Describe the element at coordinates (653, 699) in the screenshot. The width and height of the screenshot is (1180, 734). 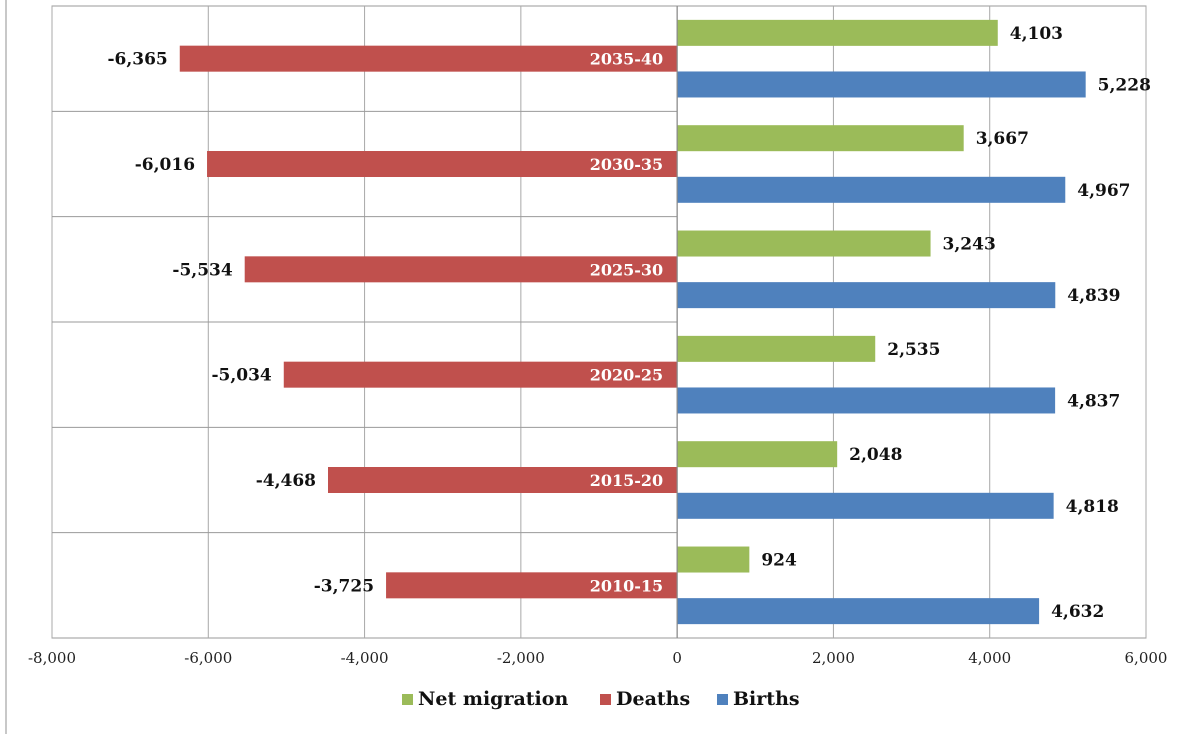
I see `legend-label: Deaths` at that location.